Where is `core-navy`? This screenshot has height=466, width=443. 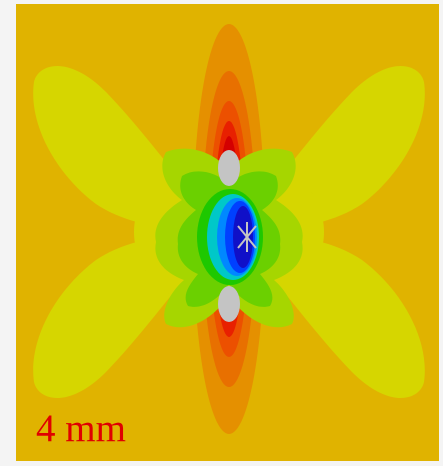
core-navy is located at coordinates (243, 237).